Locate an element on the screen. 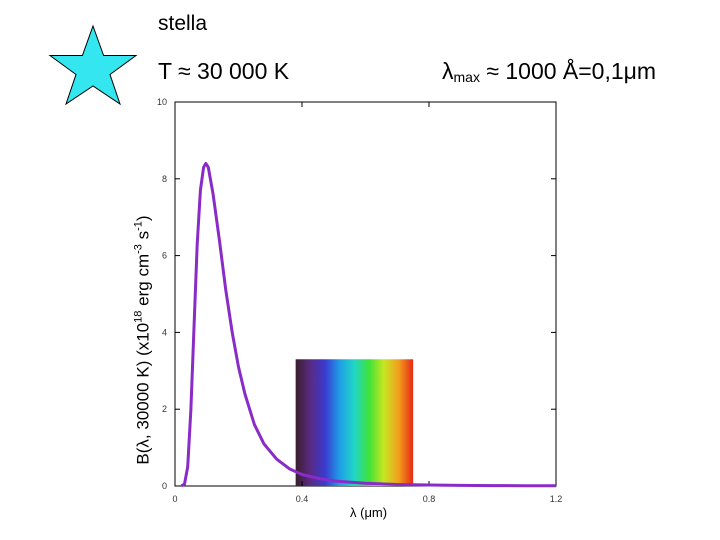  page-title: stella is located at coordinates (183, 23).